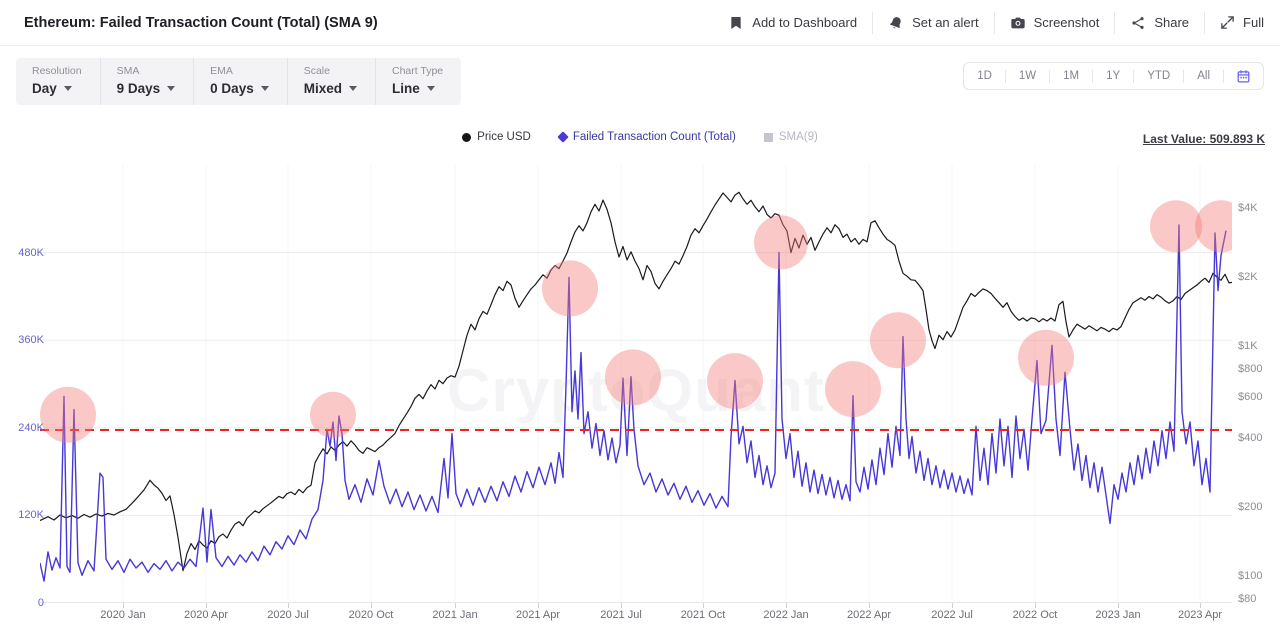 This screenshot has height=625, width=1280. I want to click on last-value-link: Last Value: 509.893 K, so click(1203, 139).